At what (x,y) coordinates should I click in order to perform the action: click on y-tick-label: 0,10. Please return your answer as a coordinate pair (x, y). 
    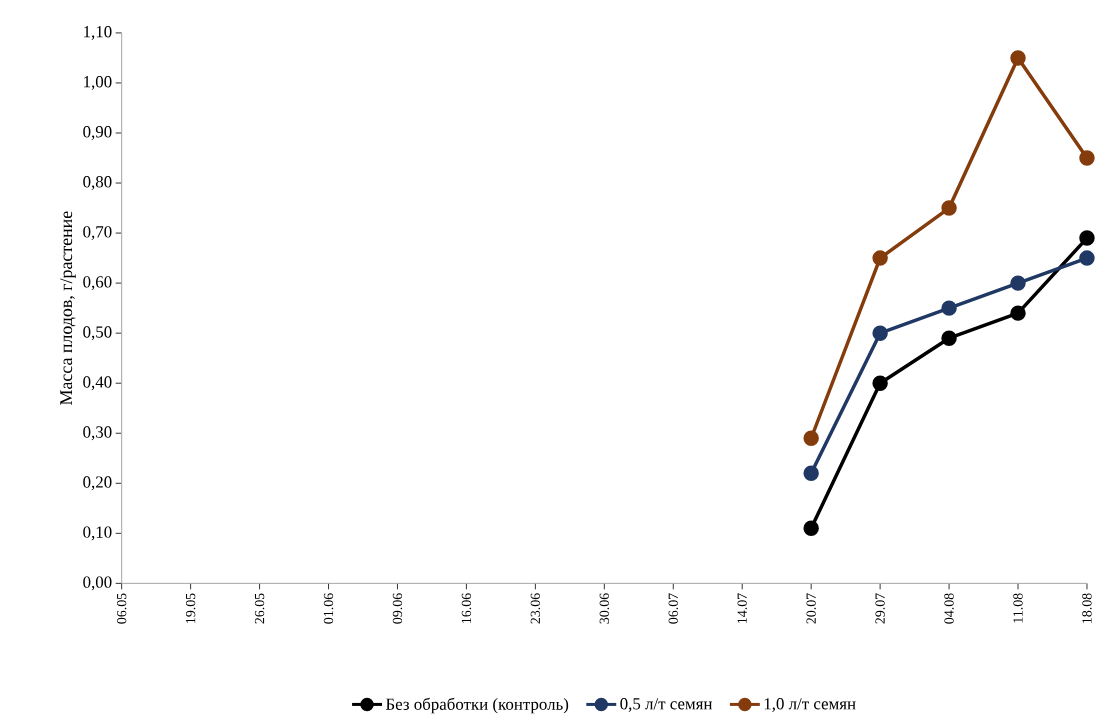
    Looking at the image, I should click on (97, 533).